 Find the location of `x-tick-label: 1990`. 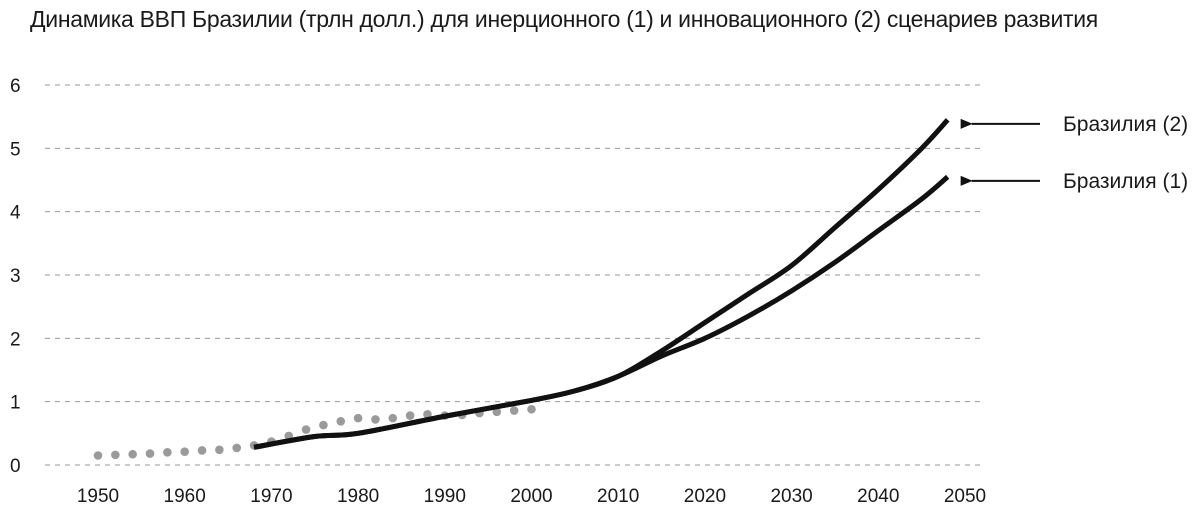

x-tick-label: 1990 is located at coordinates (445, 496).